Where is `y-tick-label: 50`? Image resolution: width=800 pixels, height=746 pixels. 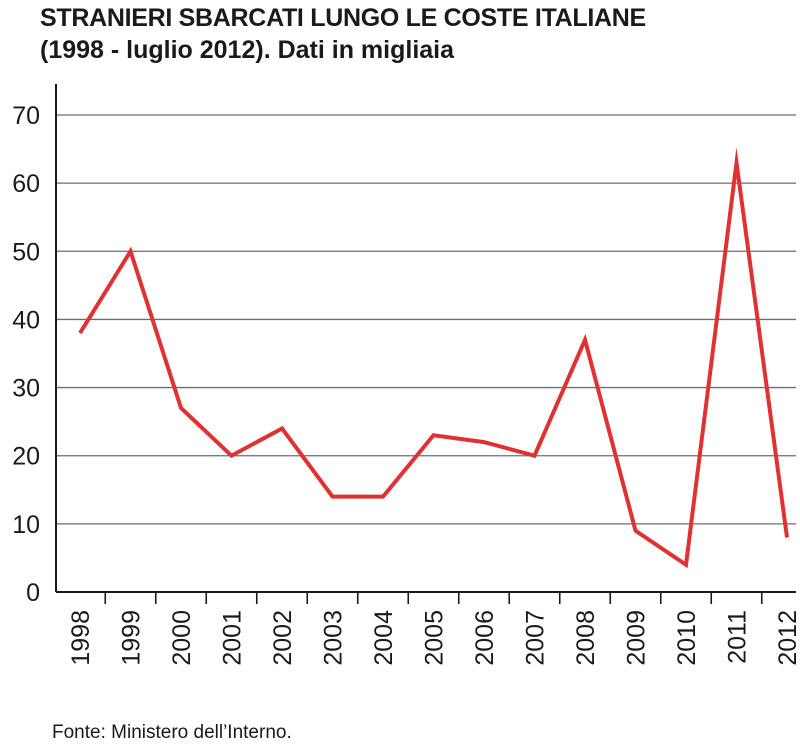
y-tick-label: 50 is located at coordinates (26, 252).